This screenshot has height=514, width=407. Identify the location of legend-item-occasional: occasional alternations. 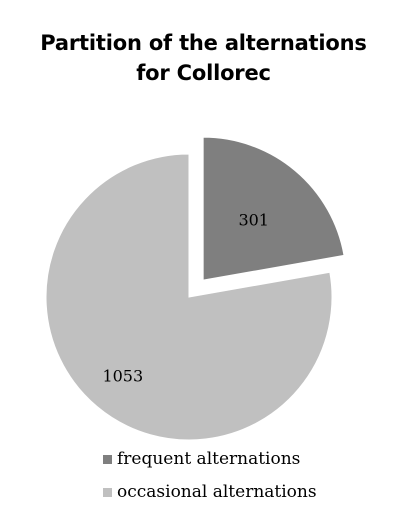
(210, 492).